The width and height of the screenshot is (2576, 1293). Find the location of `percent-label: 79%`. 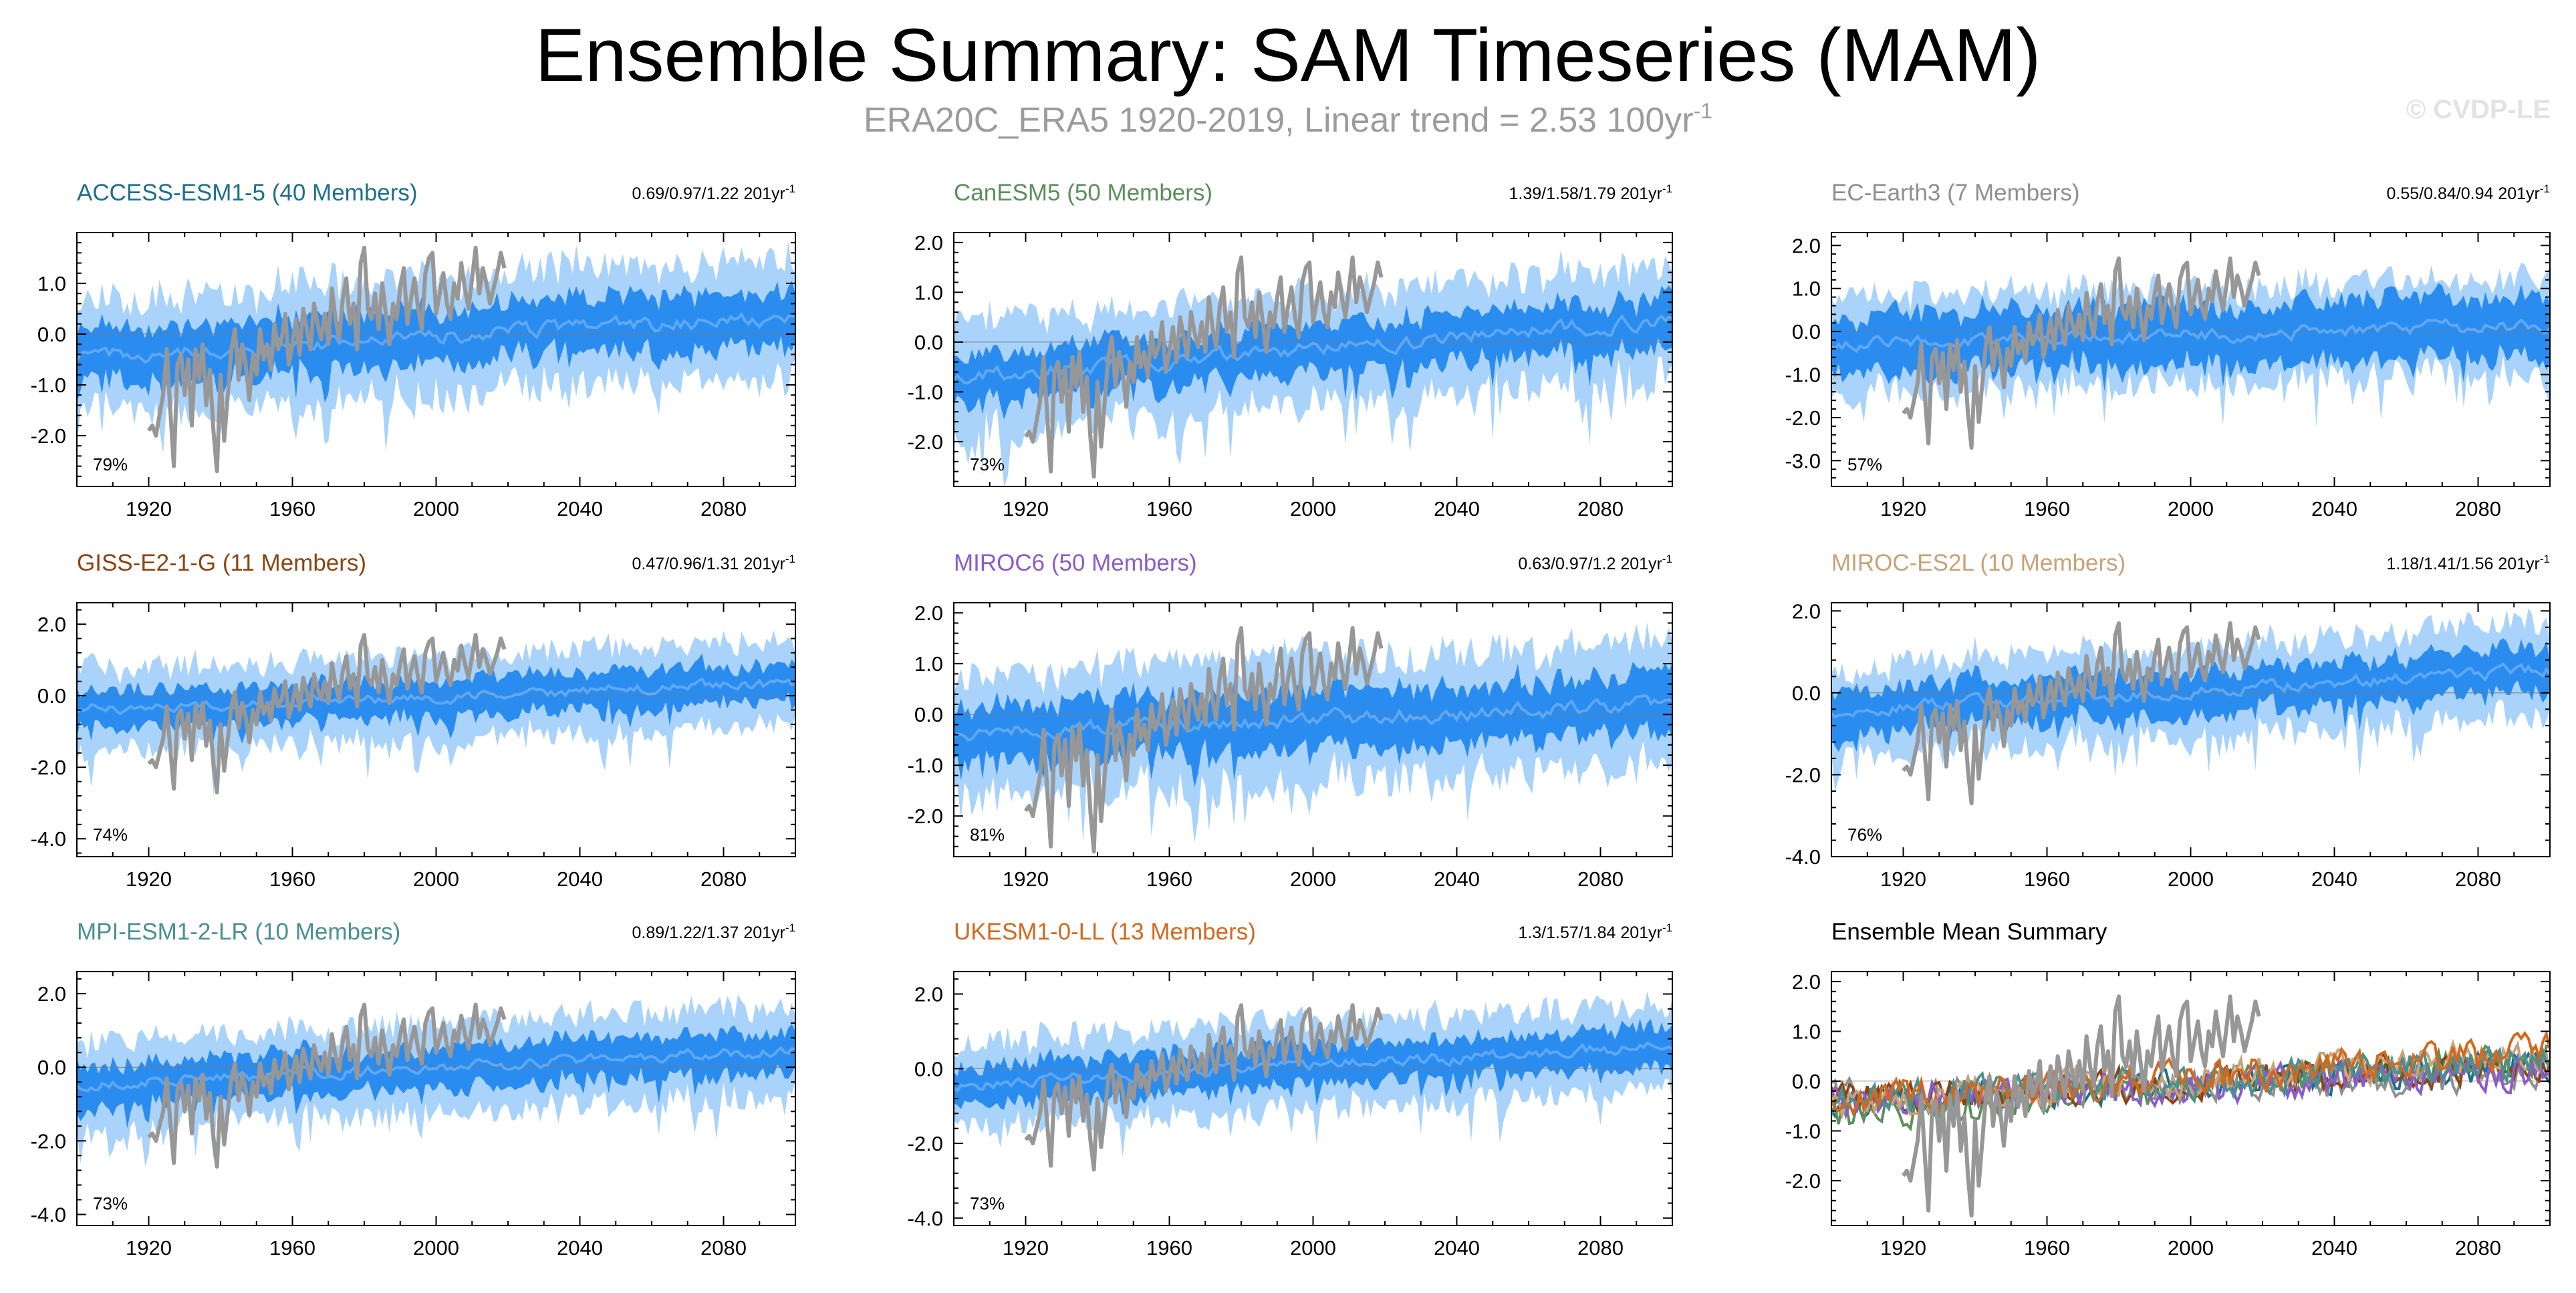

percent-label: 79% is located at coordinates (110, 464).